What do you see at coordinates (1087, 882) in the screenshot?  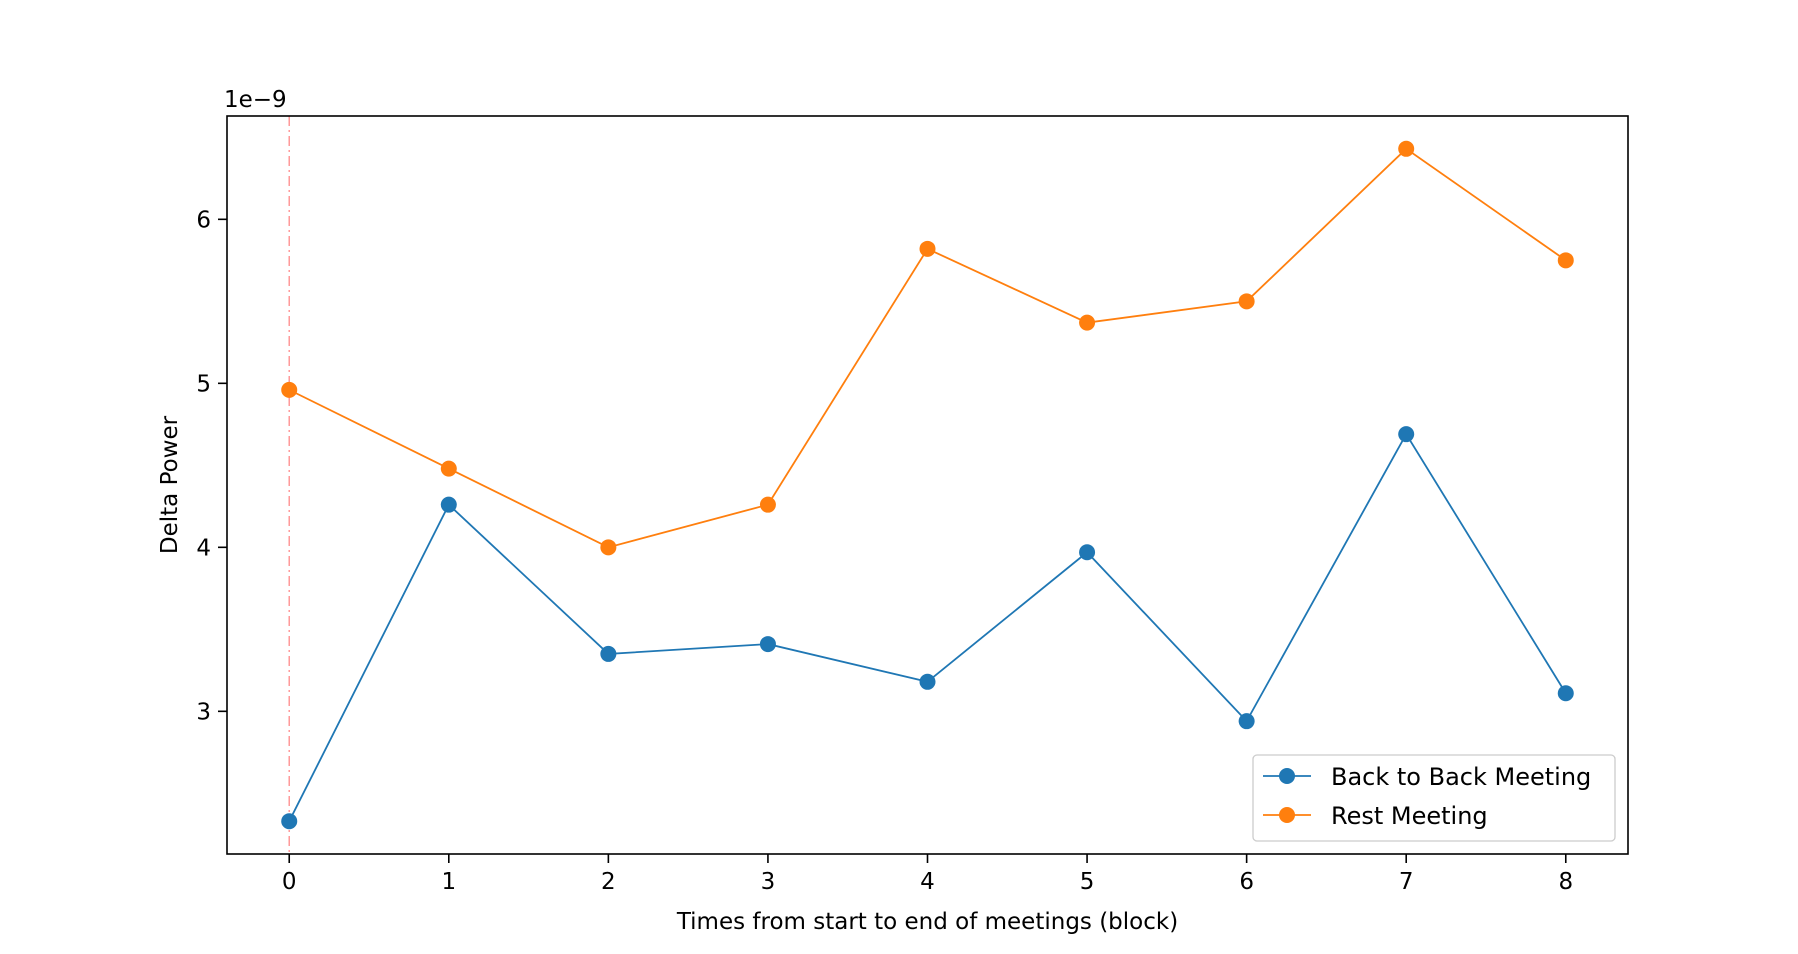 I see `x-tick-label: 5` at bounding box center [1087, 882].